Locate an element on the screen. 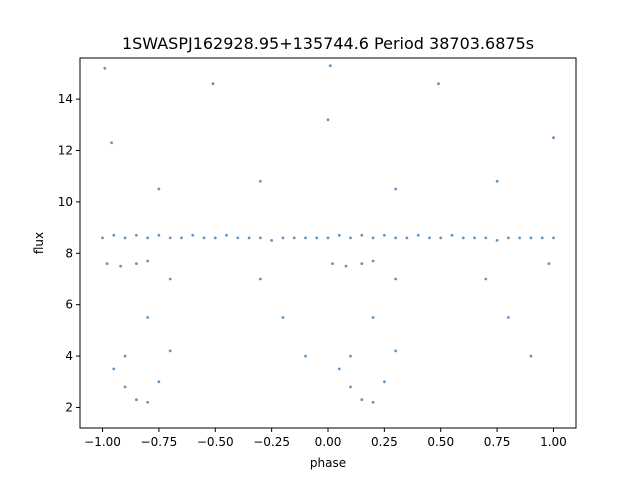 The width and height of the screenshot is (640, 480). x-tick-label: 1.00 is located at coordinates (553, 442).